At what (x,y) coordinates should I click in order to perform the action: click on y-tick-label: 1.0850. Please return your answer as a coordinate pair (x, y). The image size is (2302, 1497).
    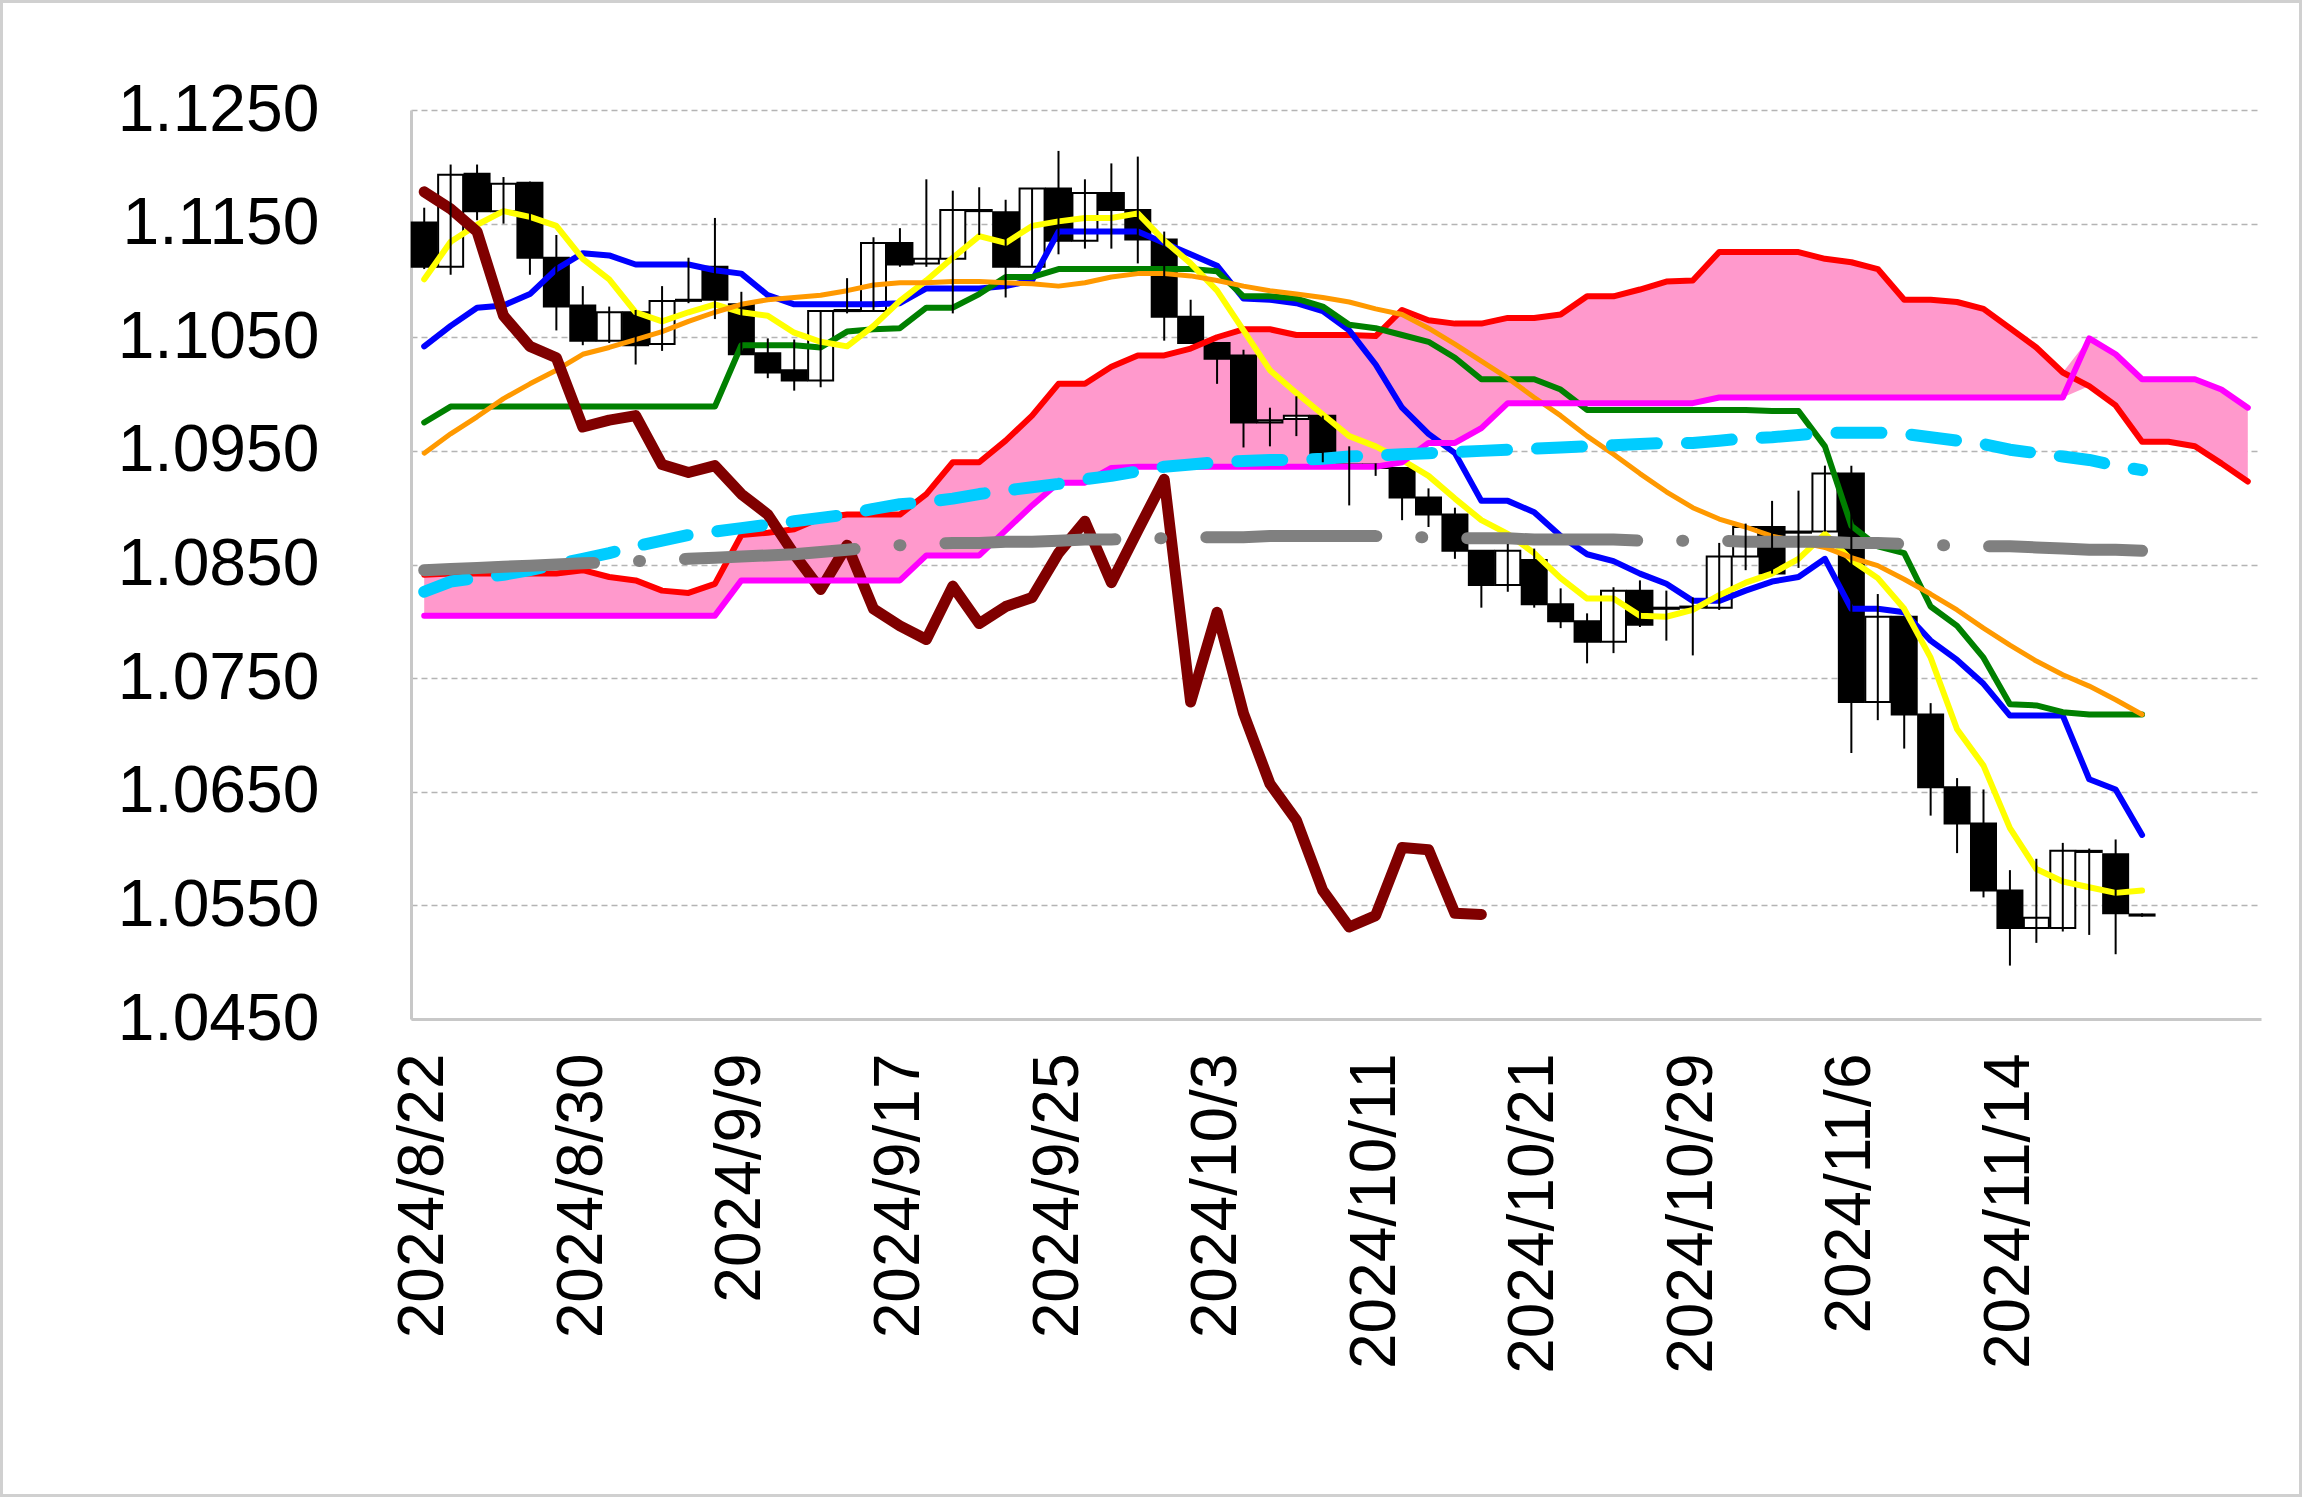
    Looking at the image, I should click on (218, 562).